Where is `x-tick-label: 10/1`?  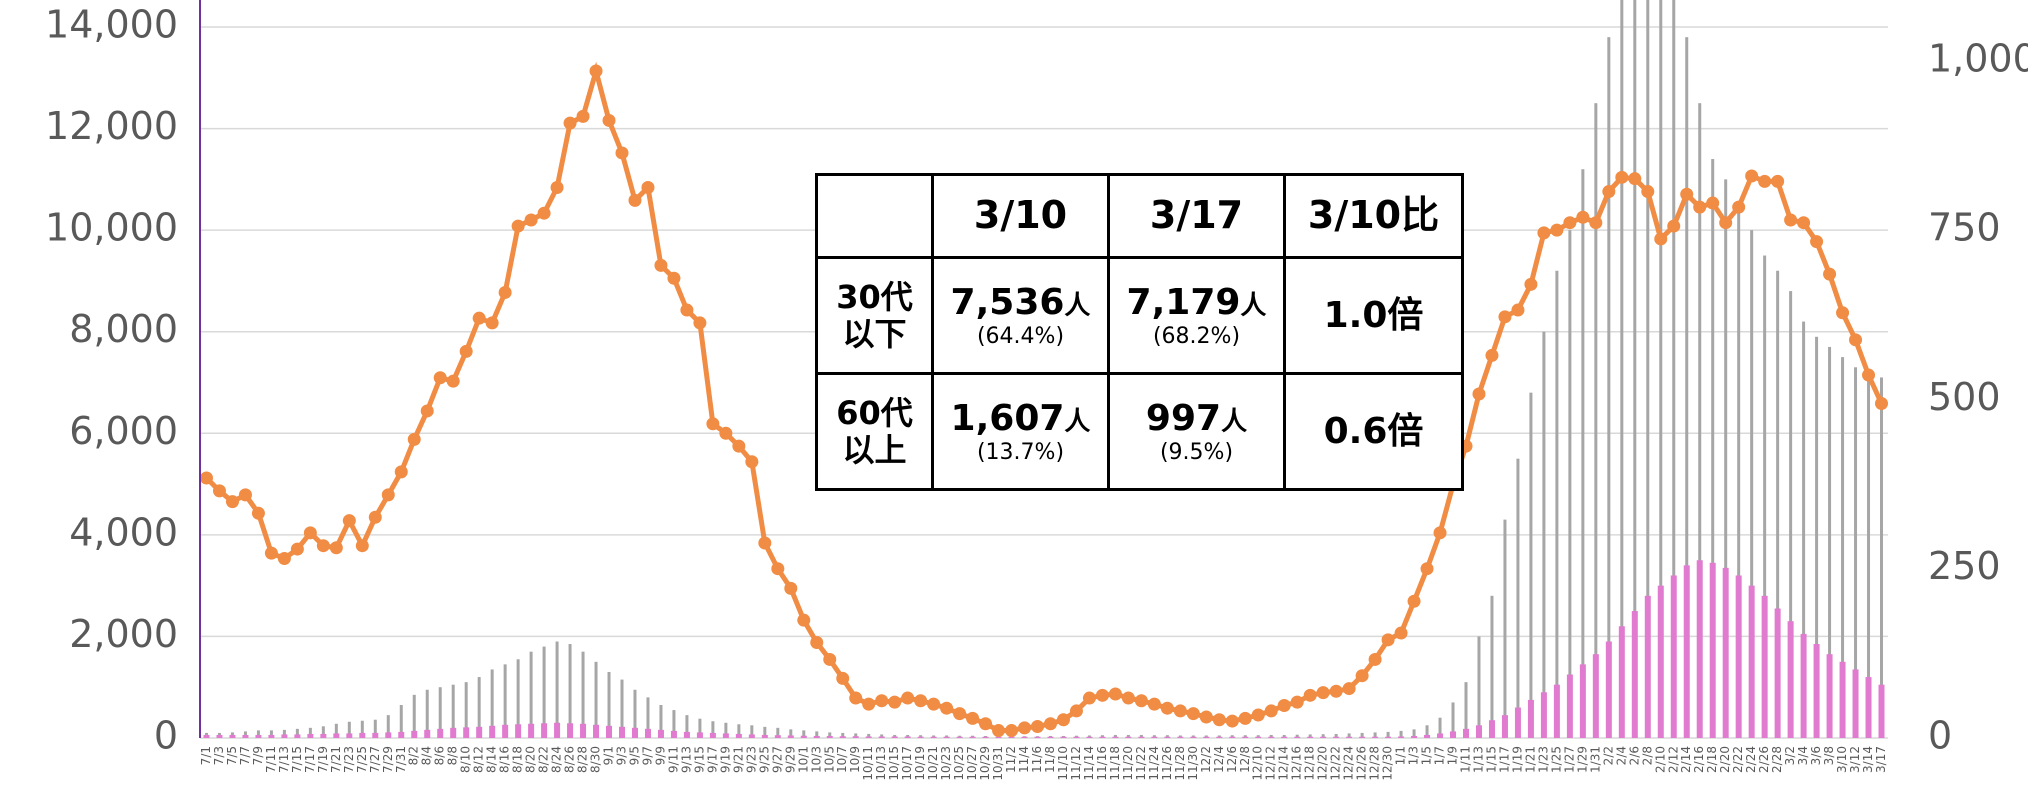
x-tick-label: 10/1 is located at coordinates (803, 759).